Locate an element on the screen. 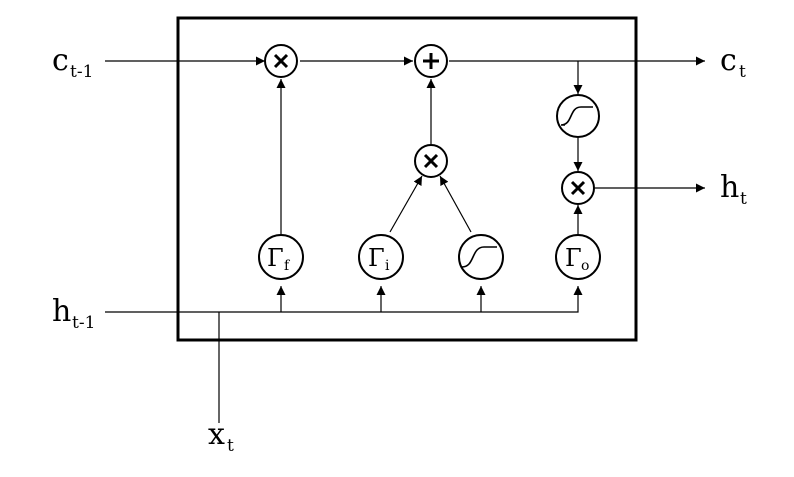  label-h-t: h t is located at coordinates (733, 189).